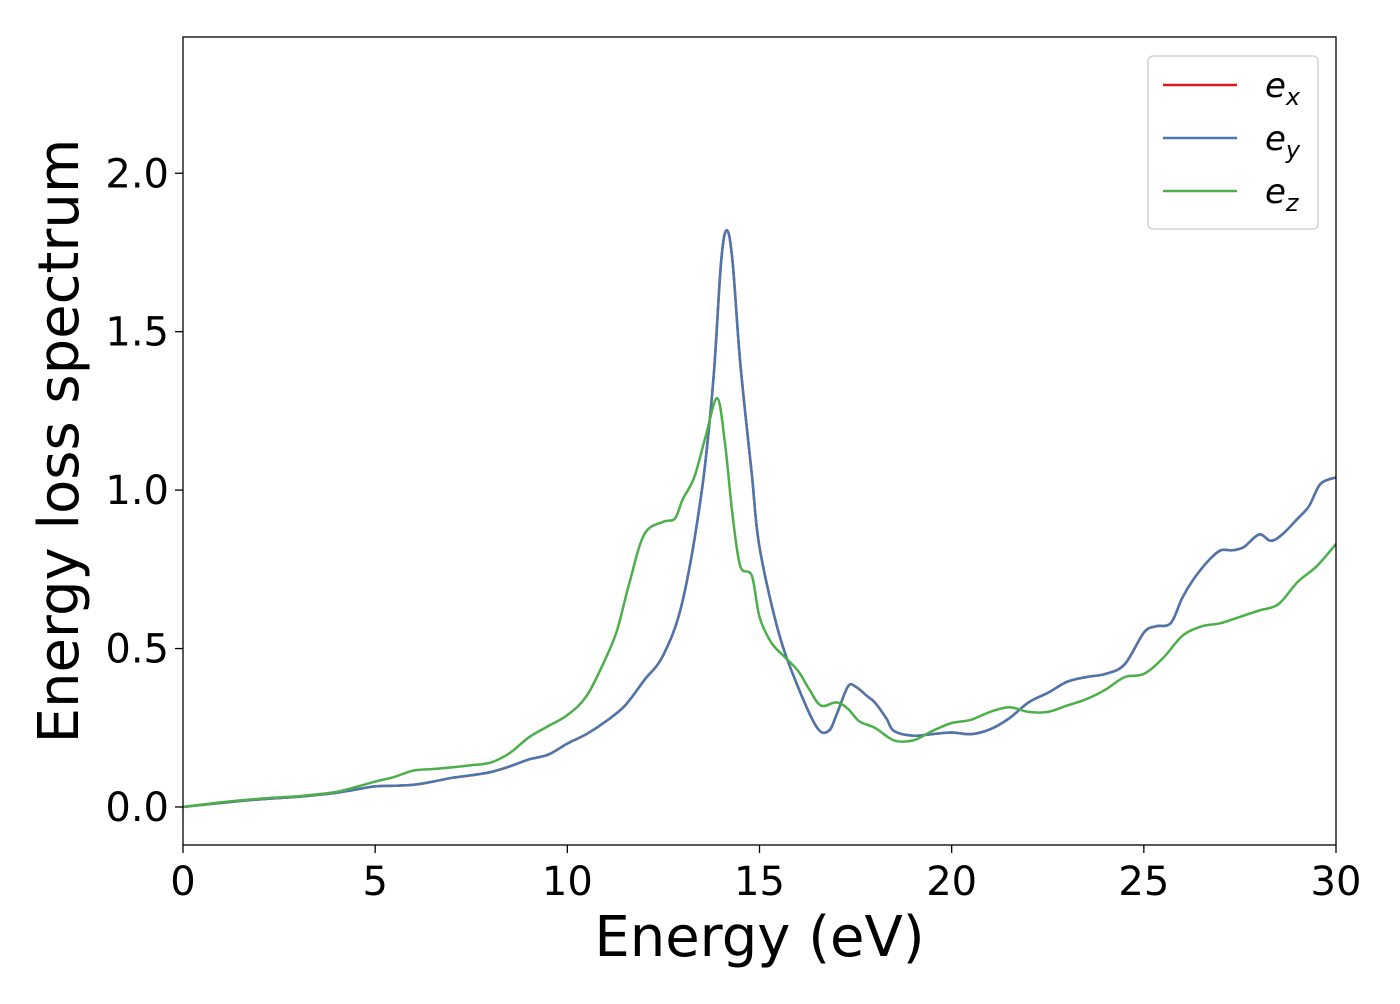  What do you see at coordinates (567, 882) in the screenshot?
I see `x-tick-label: 10` at bounding box center [567, 882].